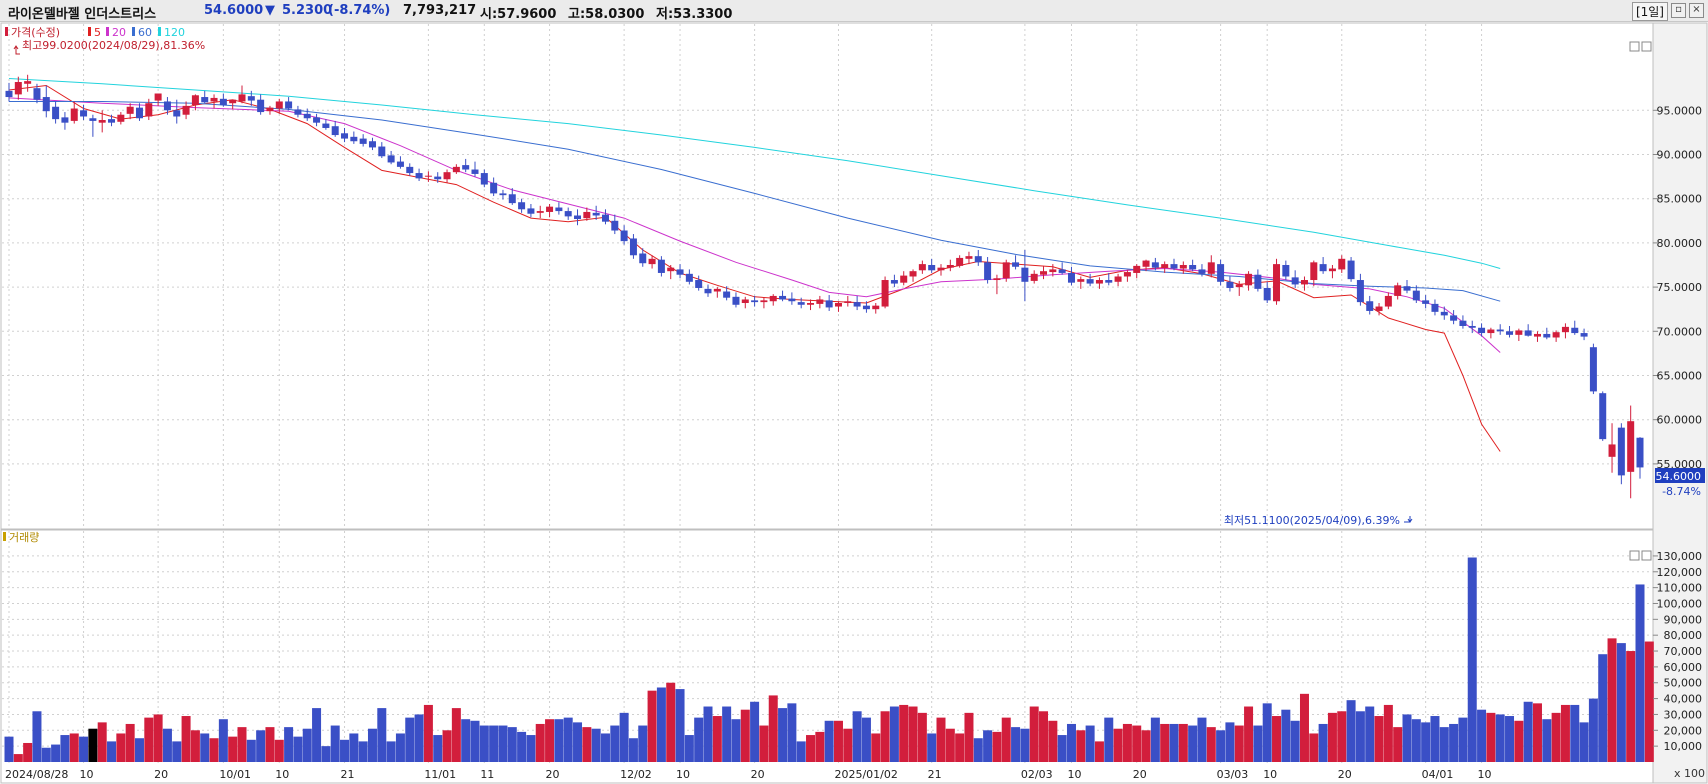  I want to click on panel-maximize-icon, so click(1646, 46).